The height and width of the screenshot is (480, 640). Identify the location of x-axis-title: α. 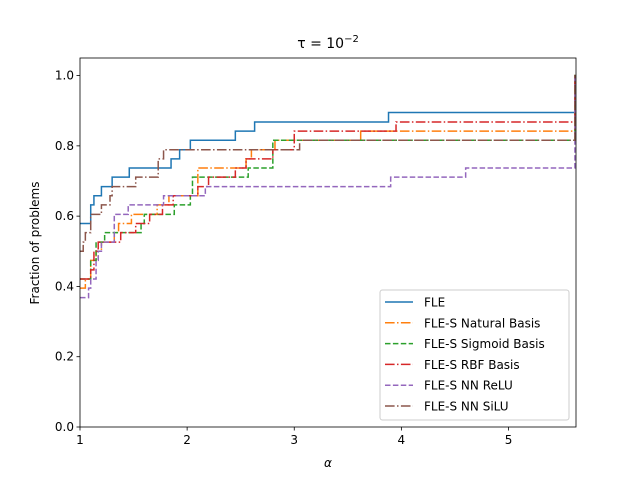
(328, 463).